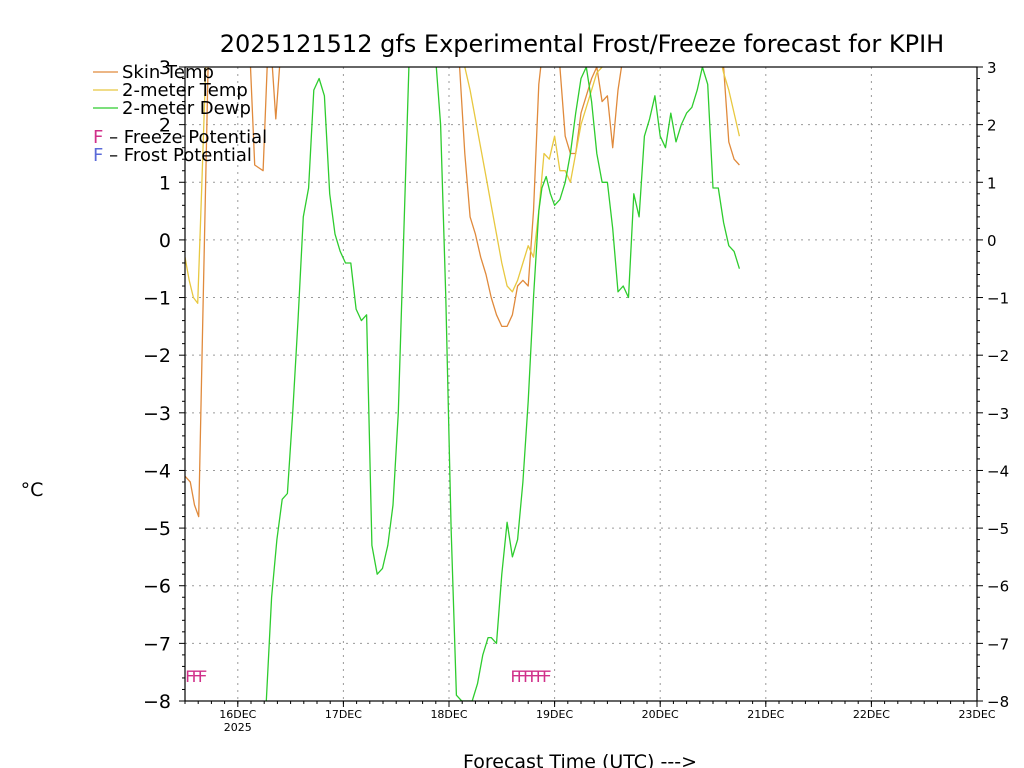  What do you see at coordinates (534, 676) in the screenshot?
I see `freeze-mark-6: F` at bounding box center [534, 676].